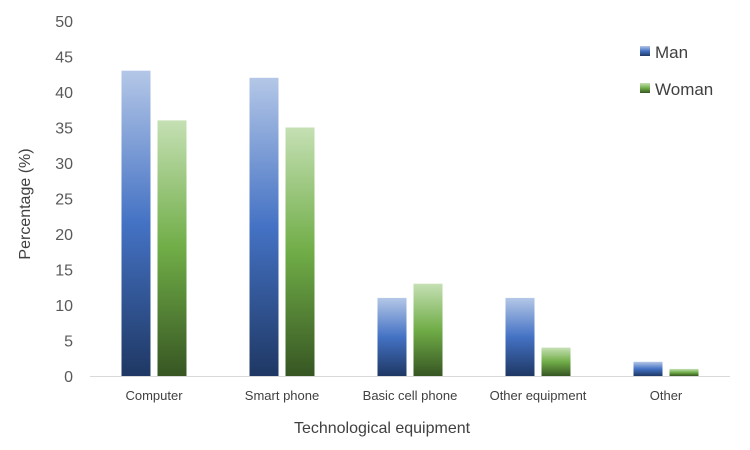 This screenshot has height=450, width=750. I want to click on bar-man-other, so click(648, 368).